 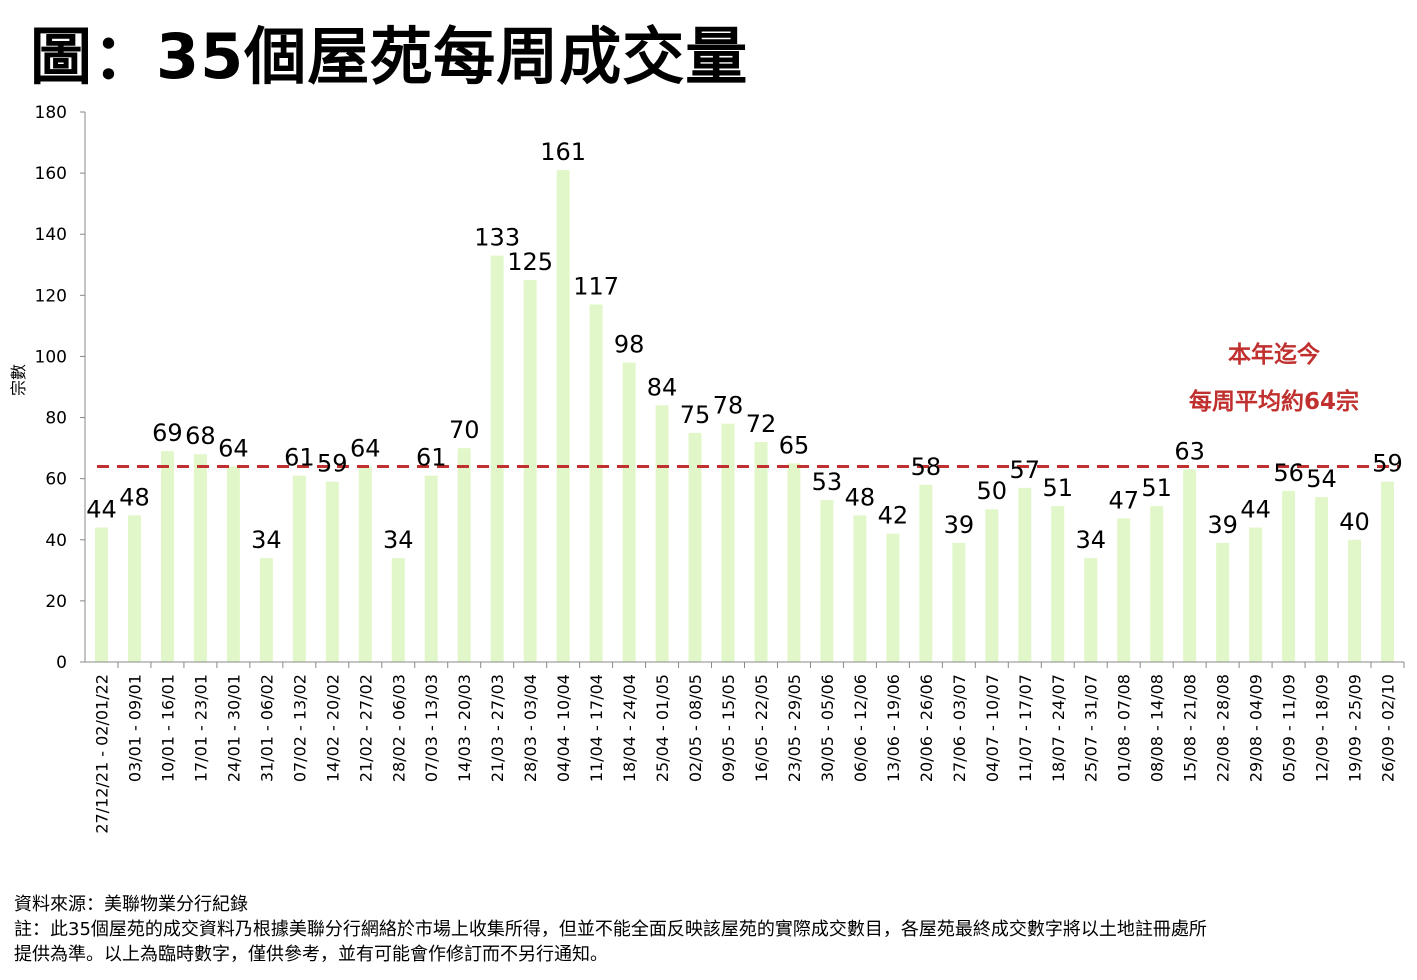 What do you see at coordinates (893, 516) in the screenshot?
I see `data-label: 42` at bounding box center [893, 516].